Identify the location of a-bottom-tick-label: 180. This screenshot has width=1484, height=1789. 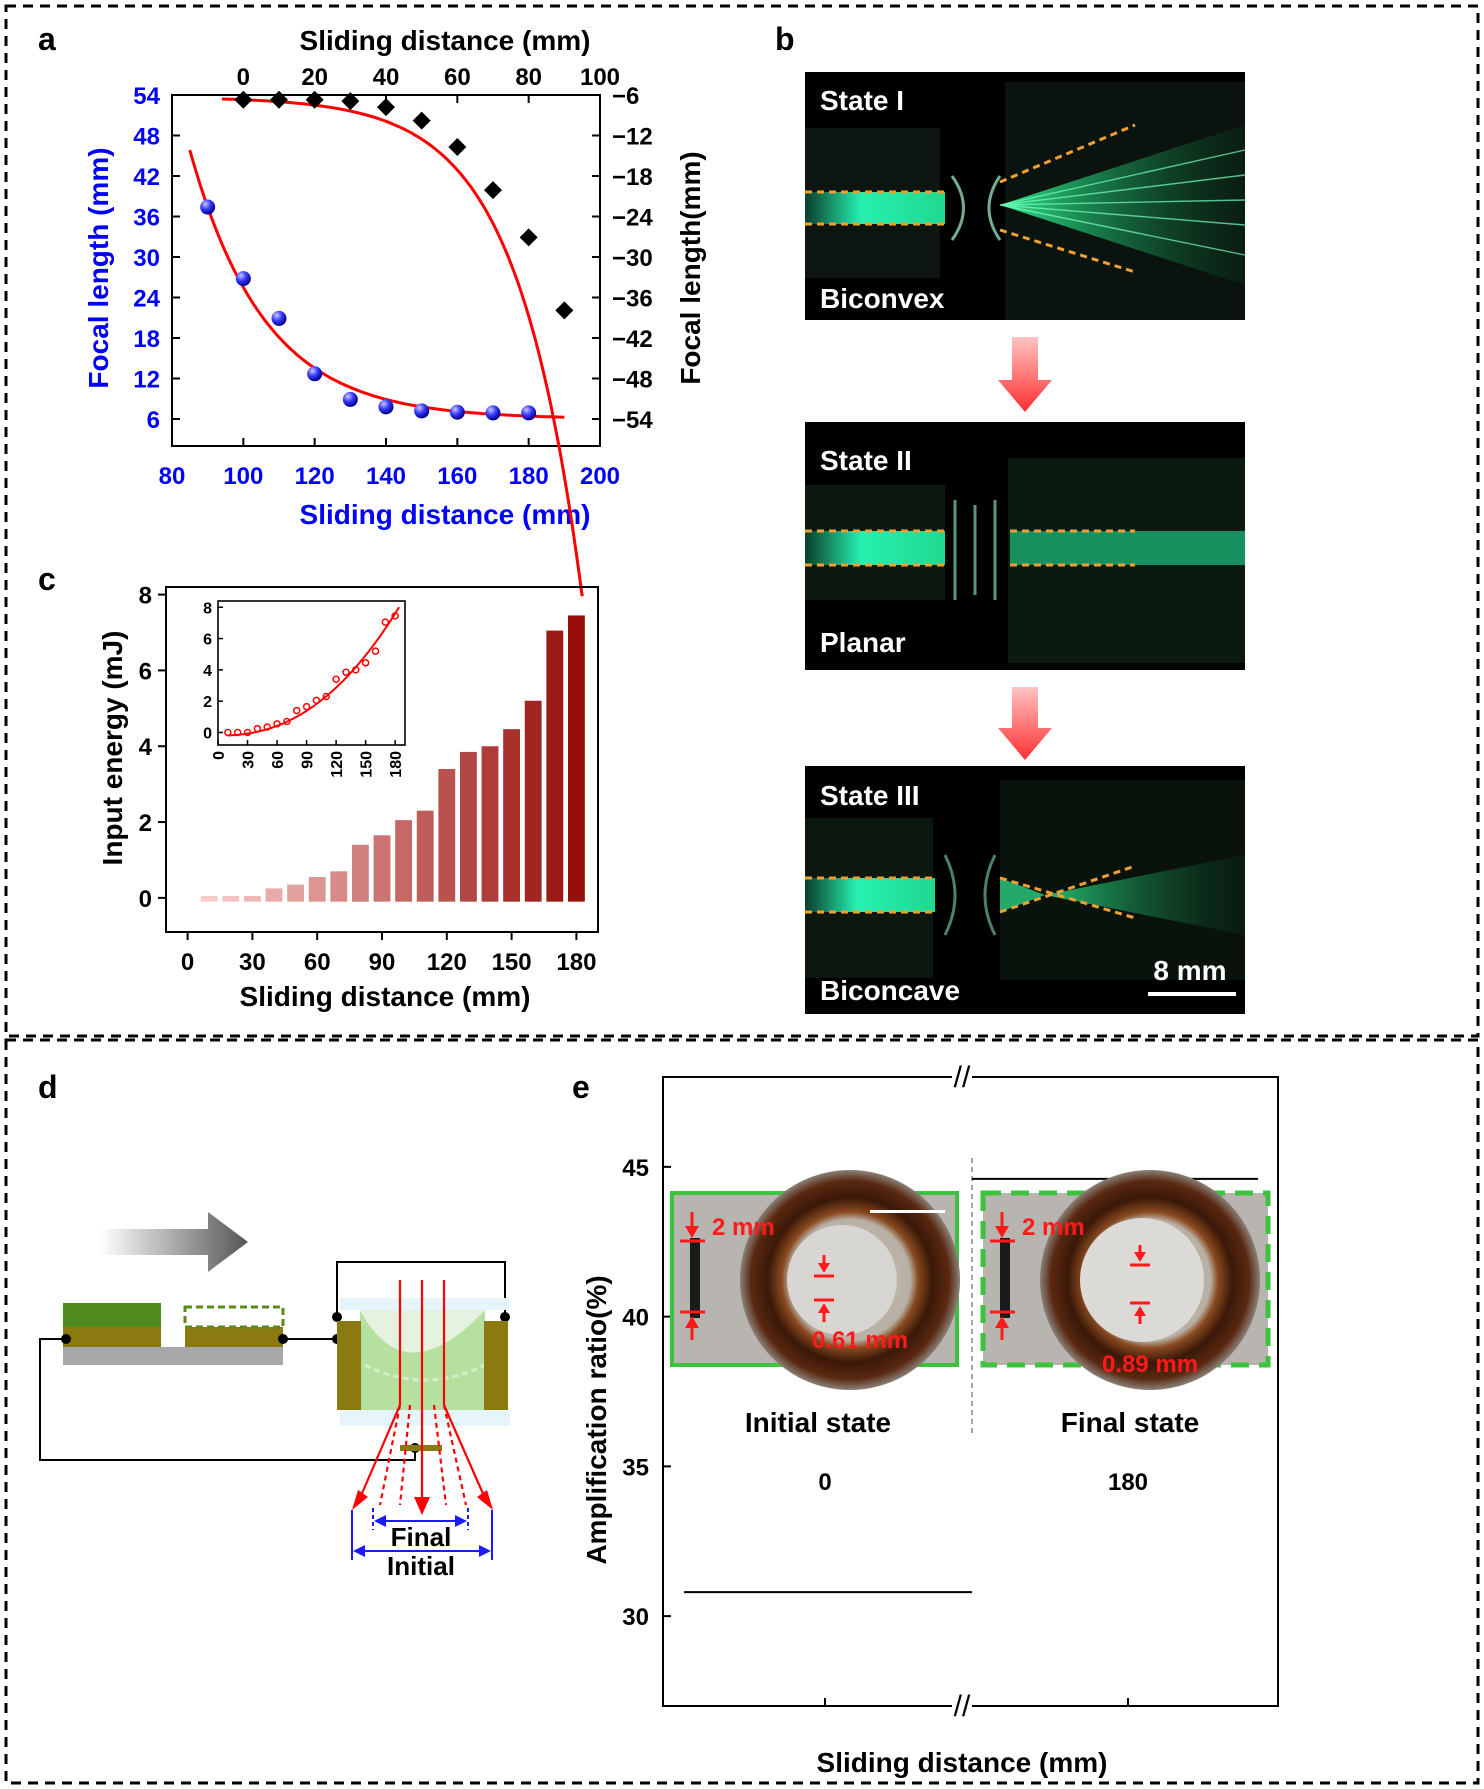
(529, 476).